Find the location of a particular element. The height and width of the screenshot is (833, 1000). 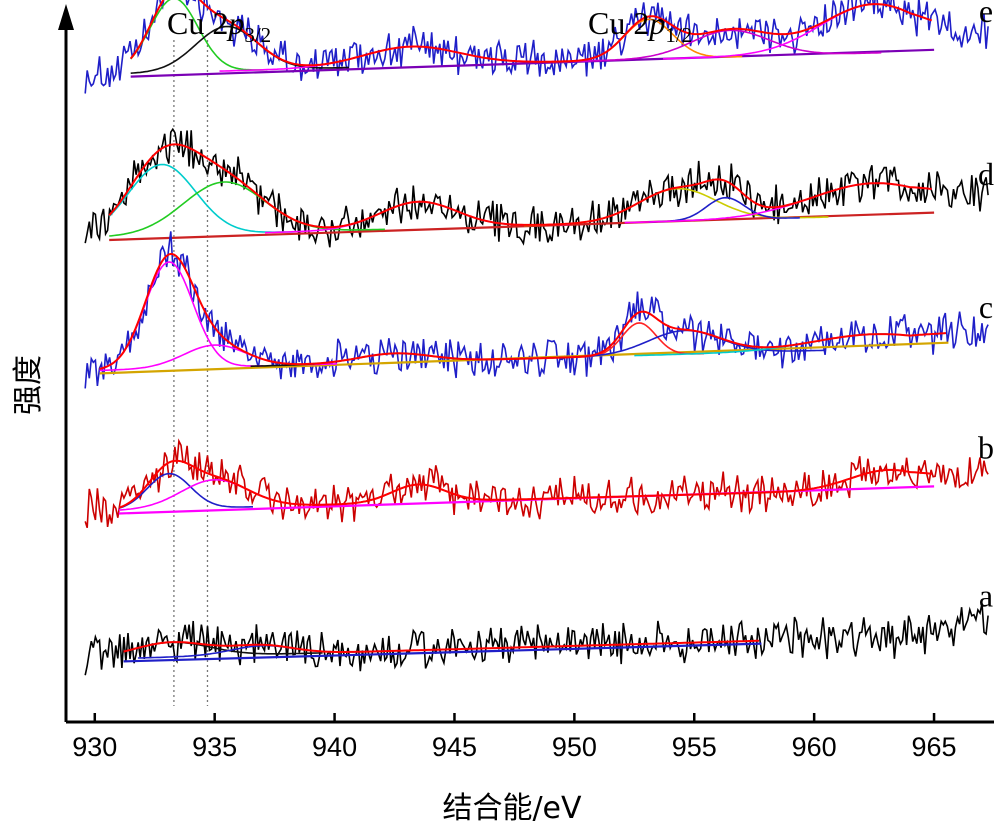

y-axis-arrow is located at coordinates (66, 17).